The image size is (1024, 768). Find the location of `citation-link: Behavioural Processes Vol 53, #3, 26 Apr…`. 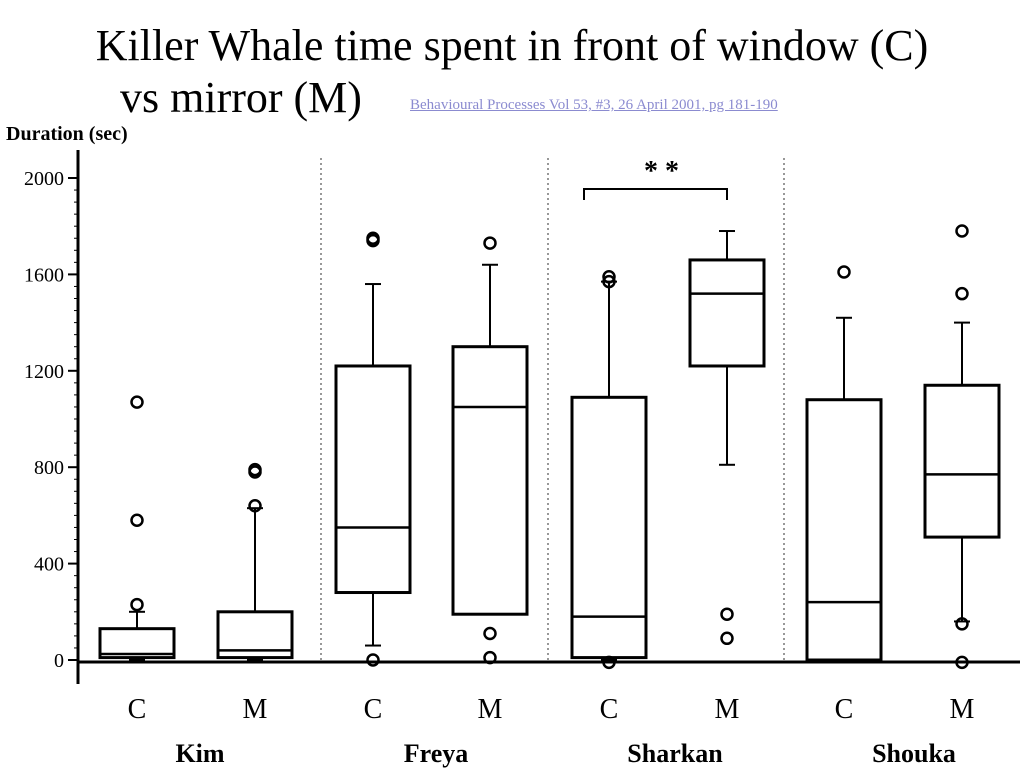

citation-link: Behavioural Processes Vol 53, #3, 26 Apr… is located at coordinates (594, 105).